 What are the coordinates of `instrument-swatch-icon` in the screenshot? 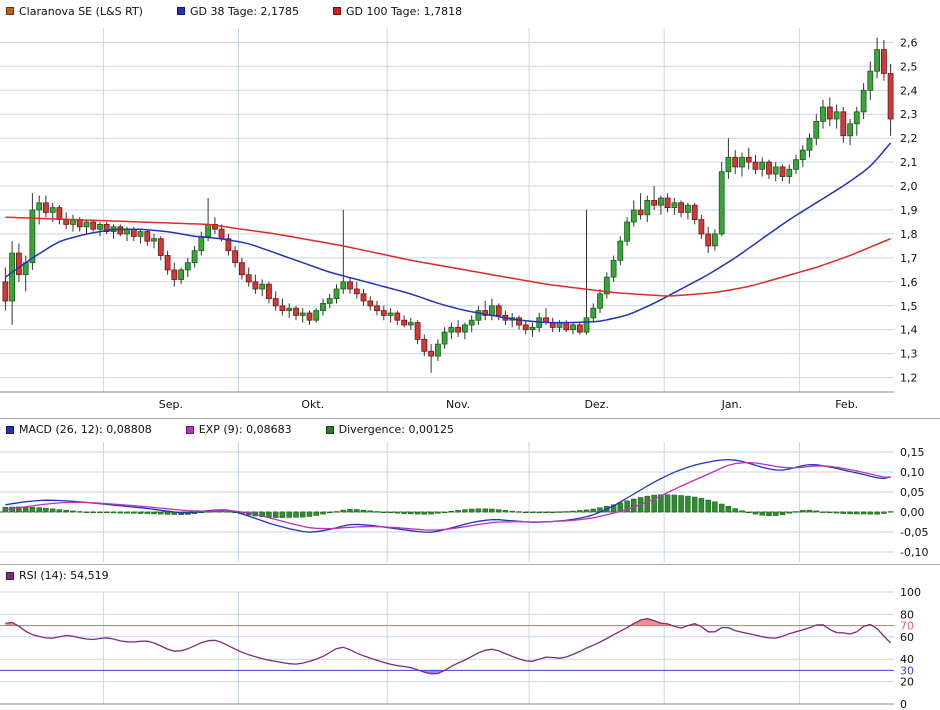 It's located at (10, 11).